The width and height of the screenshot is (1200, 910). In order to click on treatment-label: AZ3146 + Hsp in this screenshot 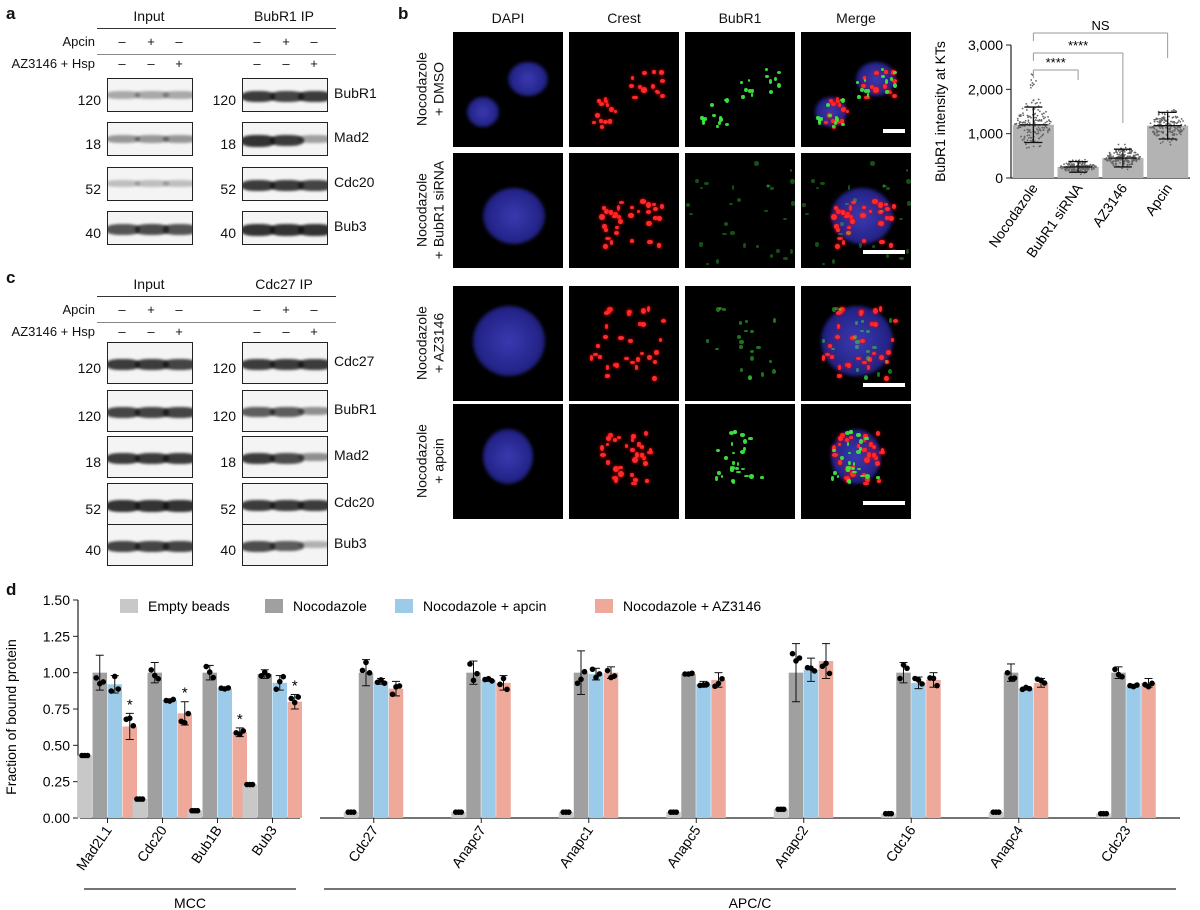, I will do `click(53, 63)`.